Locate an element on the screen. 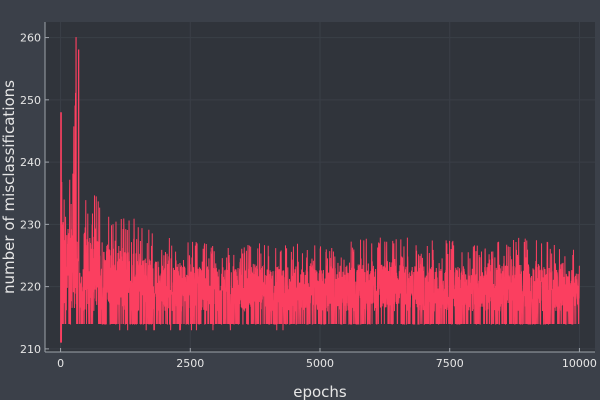 The width and height of the screenshot is (600, 400). y-tick-label: 230 is located at coordinates (30, 224).